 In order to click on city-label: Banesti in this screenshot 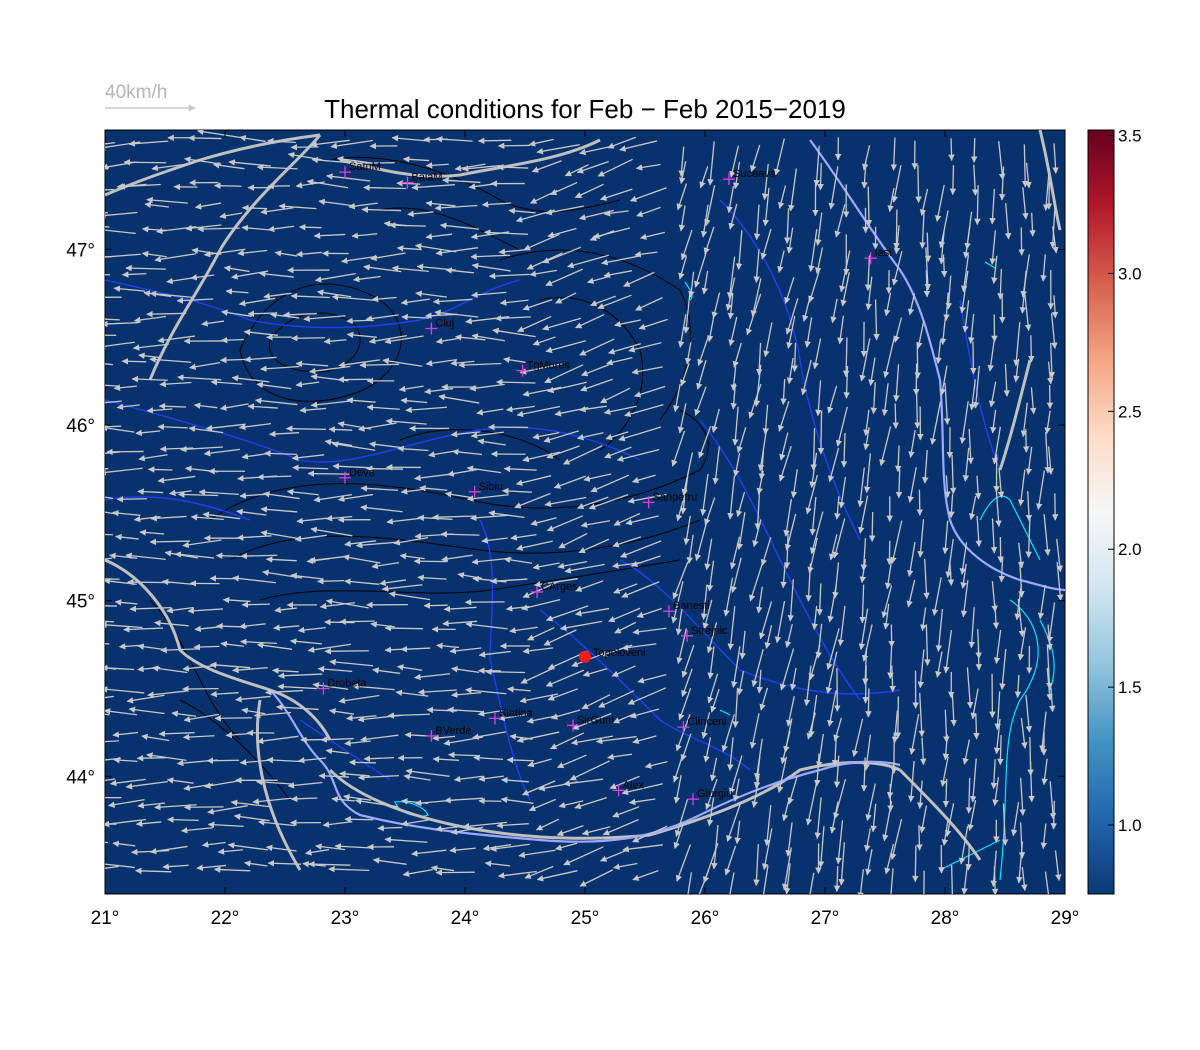, I will do `click(691, 606)`.